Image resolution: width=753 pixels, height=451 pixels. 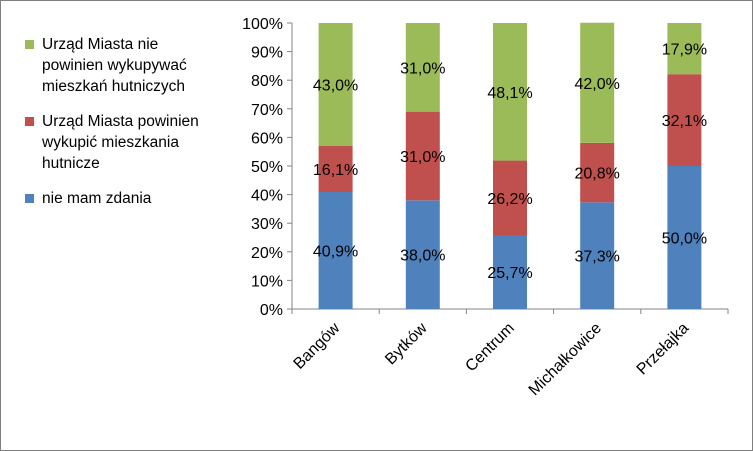 What do you see at coordinates (120, 121) in the screenshot?
I see `legend-label-line: Urząd Miasta powinien` at bounding box center [120, 121].